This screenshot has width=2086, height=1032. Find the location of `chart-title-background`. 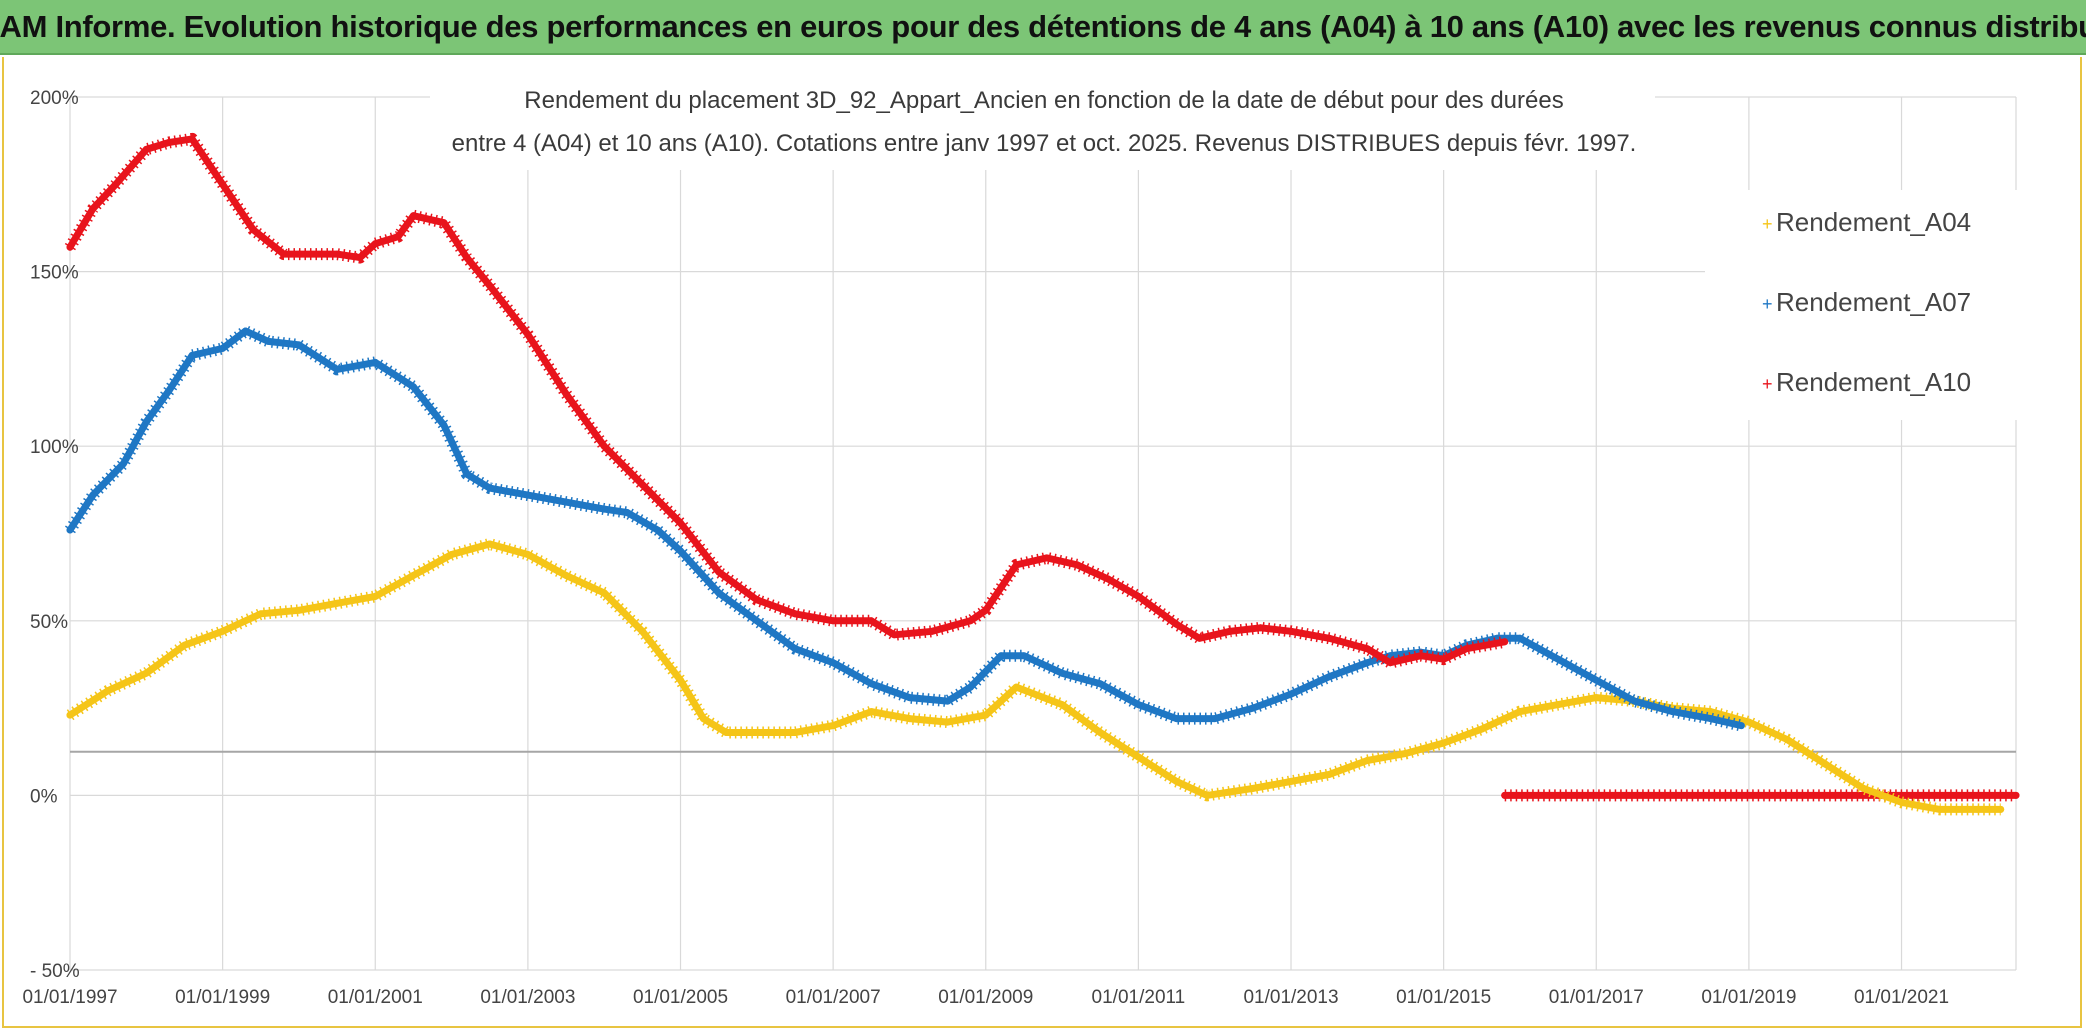

chart-title-background is located at coordinates (1042, 120).